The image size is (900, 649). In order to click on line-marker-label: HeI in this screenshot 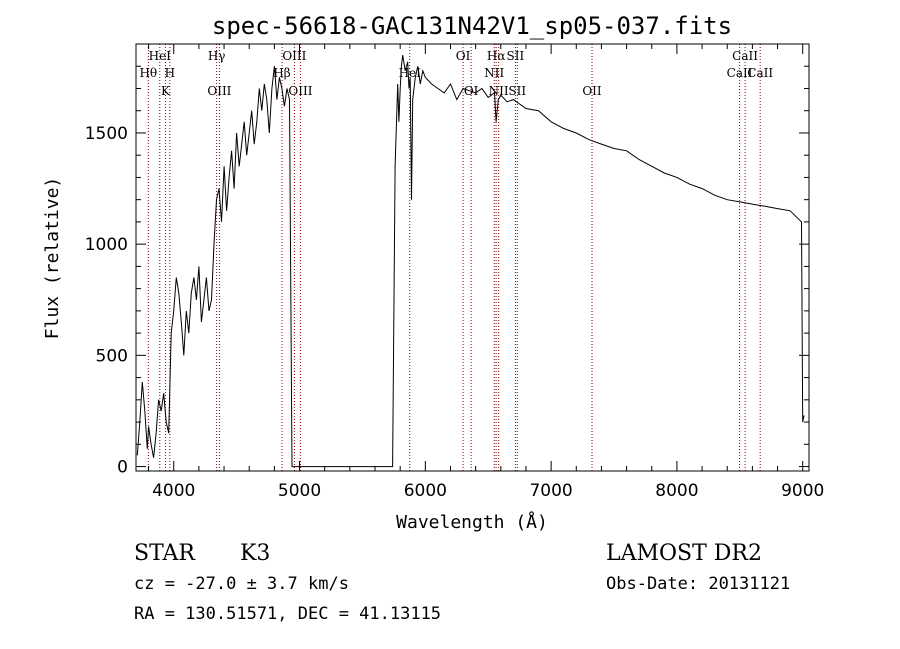, I will do `click(160, 56)`.